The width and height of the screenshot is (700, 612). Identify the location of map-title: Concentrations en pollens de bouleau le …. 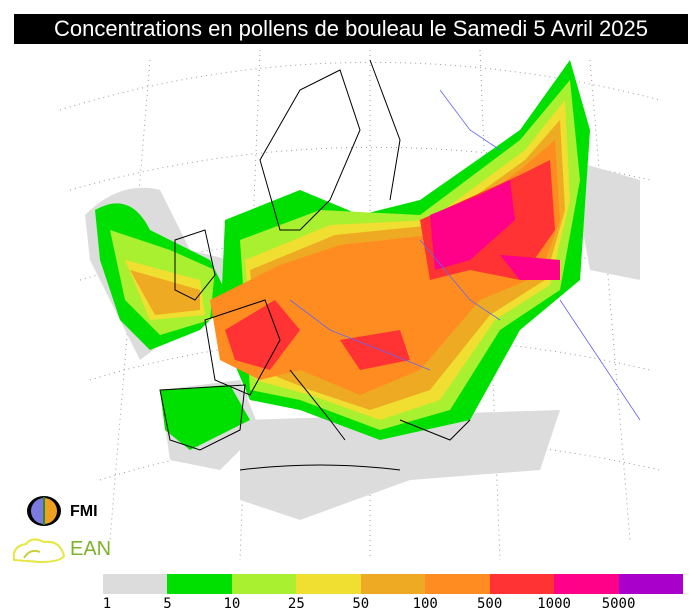
(351, 29).